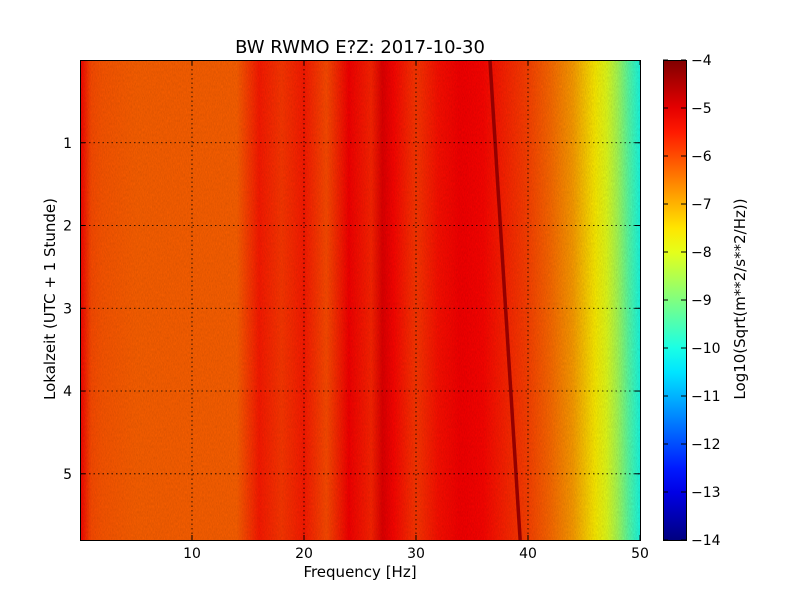 The height and width of the screenshot is (604, 800). What do you see at coordinates (674, 300) in the screenshot?
I see `colorbar-scale` at bounding box center [674, 300].